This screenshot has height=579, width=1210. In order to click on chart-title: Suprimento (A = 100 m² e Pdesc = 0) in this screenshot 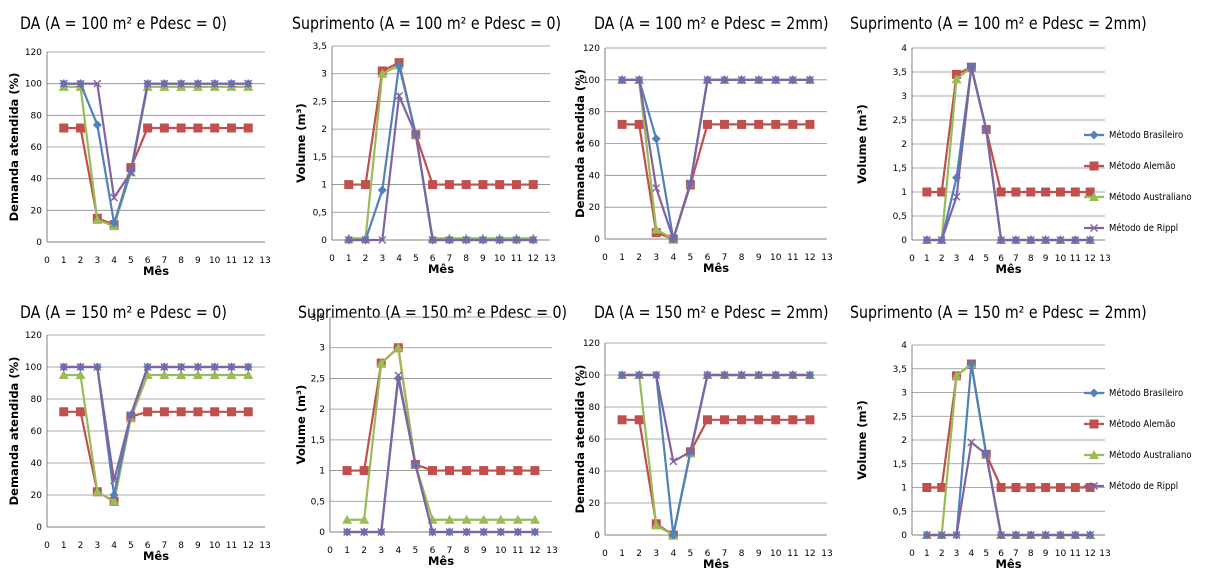, I will do `click(427, 23)`.